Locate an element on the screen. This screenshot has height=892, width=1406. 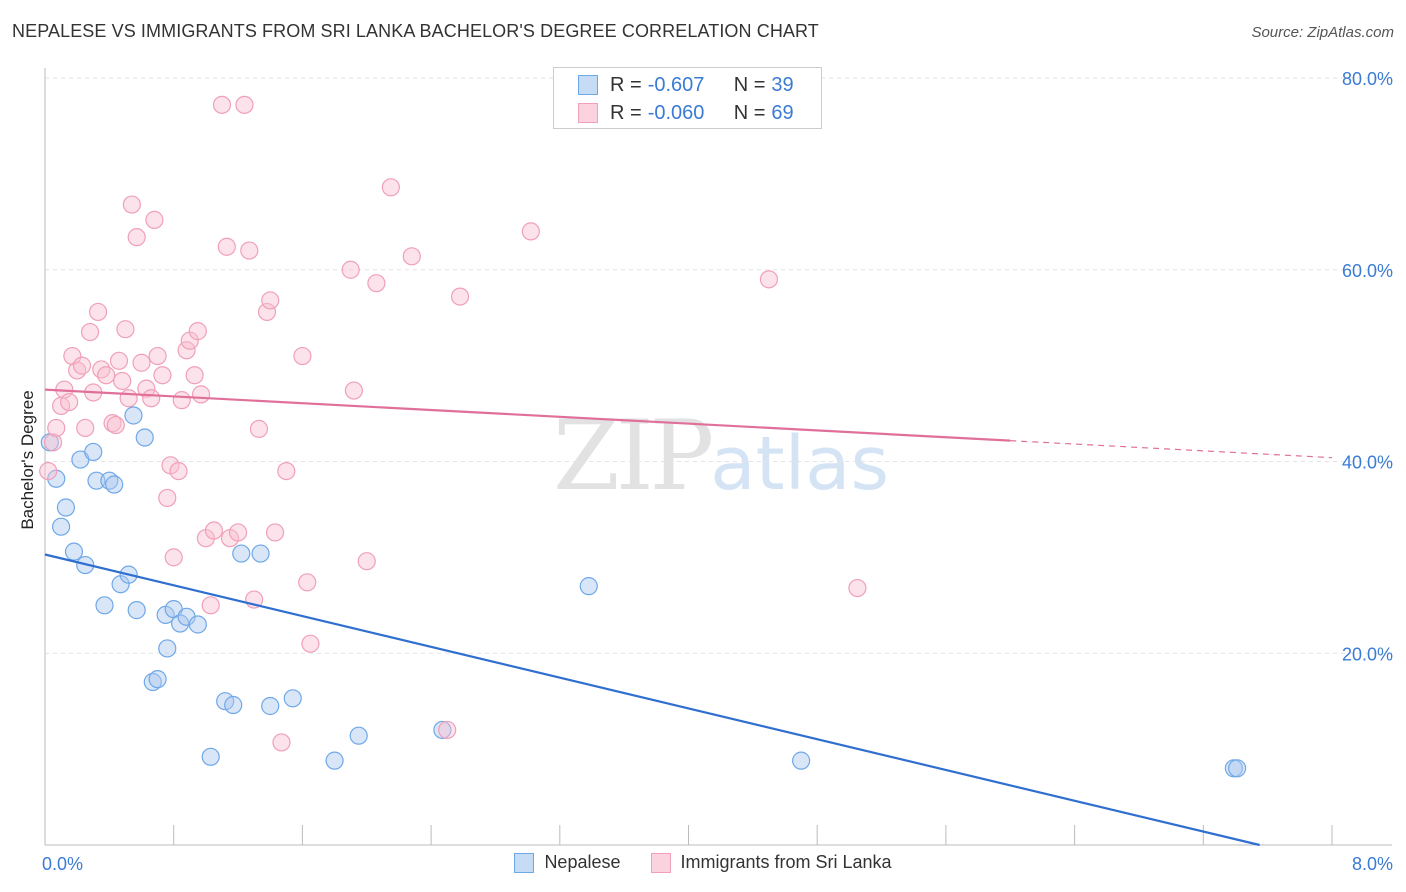
sri-lanka-trend-line-dashed is located at coordinates (1171, 449).